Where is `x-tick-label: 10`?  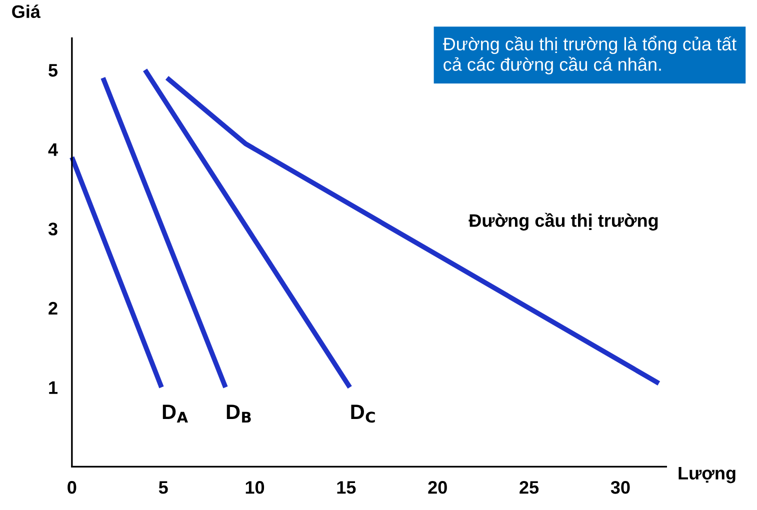
x-tick-label: 10 is located at coordinates (255, 487).